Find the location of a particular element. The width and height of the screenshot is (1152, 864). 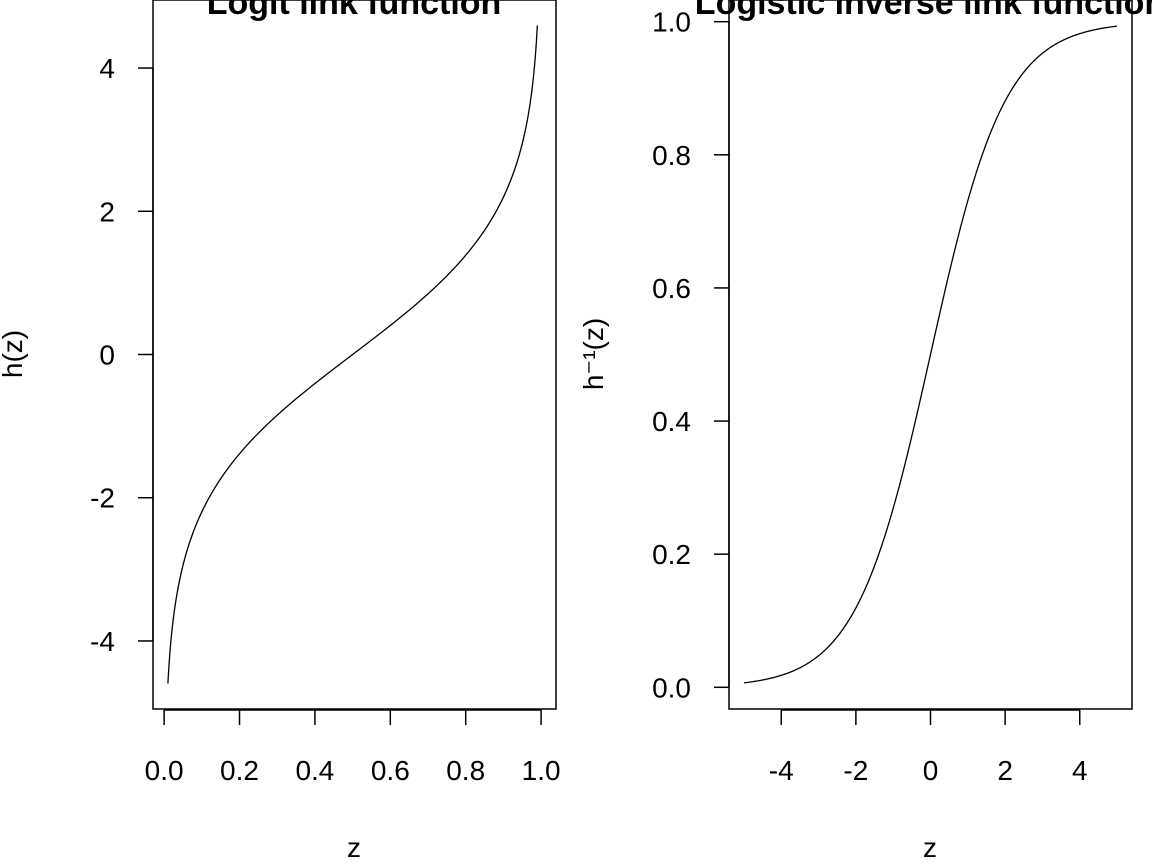

right-x-tick-label: -4 is located at coordinates (781, 770).